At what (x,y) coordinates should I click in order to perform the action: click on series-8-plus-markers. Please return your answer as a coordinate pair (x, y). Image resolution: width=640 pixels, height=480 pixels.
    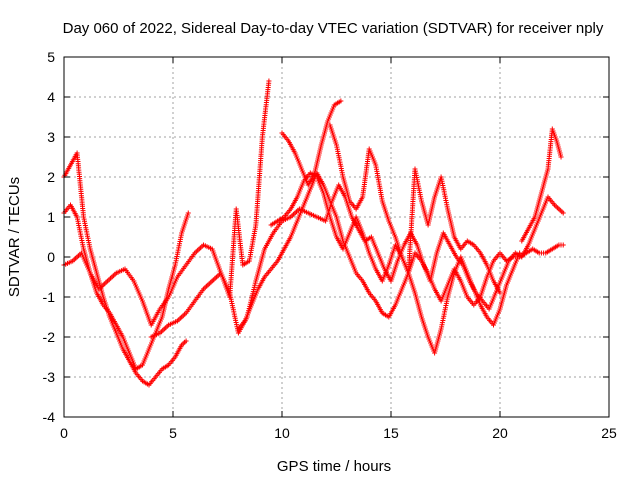
    Looking at the image, I should click on (415, 209).